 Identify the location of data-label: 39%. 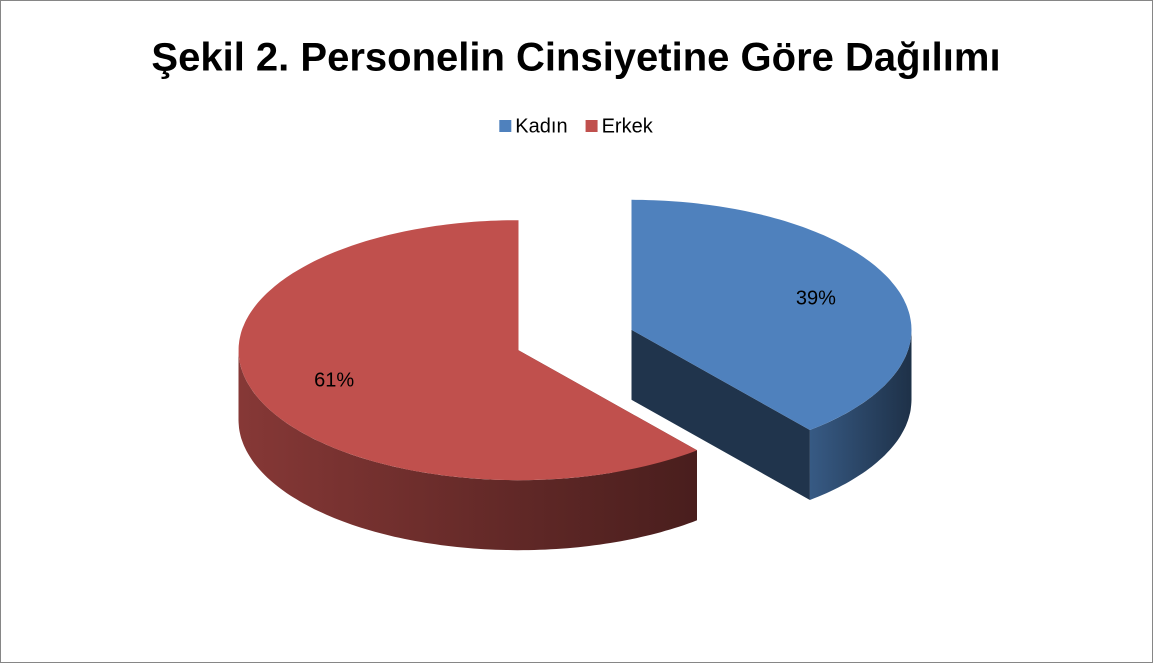
(816, 298).